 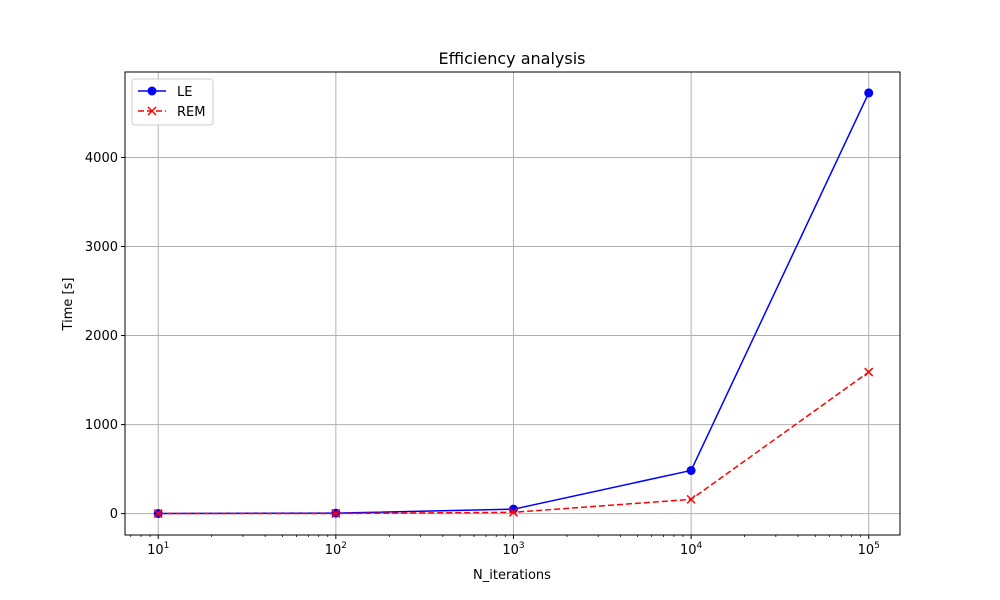 I want to click on y-tick-label: 2000, so click(x=101, y=336).